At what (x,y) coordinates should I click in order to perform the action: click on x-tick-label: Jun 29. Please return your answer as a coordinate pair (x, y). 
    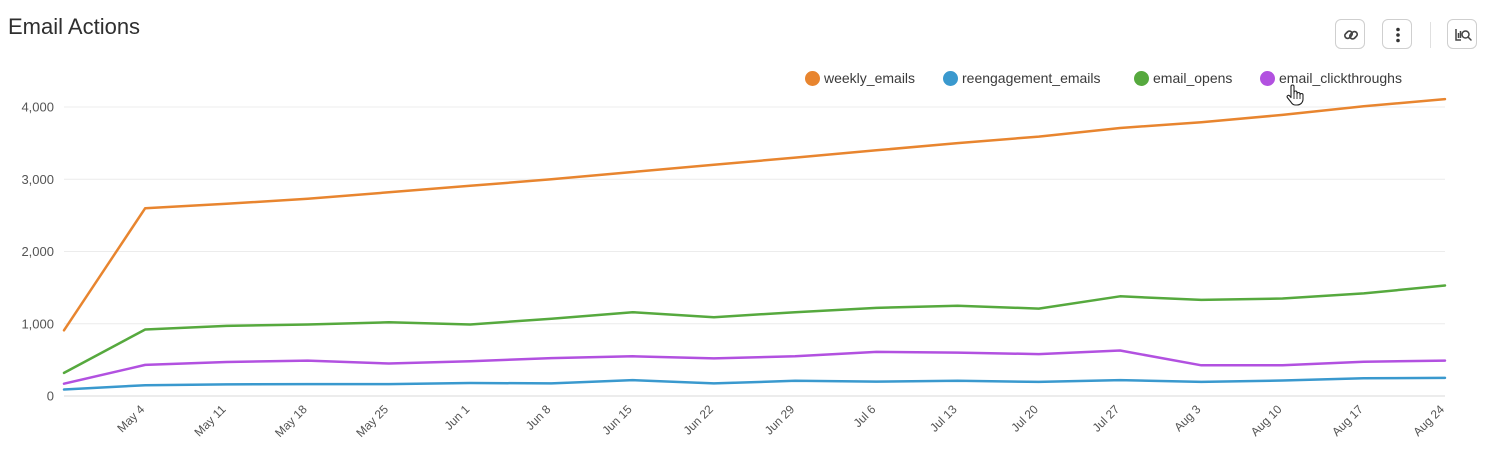
    Looking at the image, I should click on (780, 420).